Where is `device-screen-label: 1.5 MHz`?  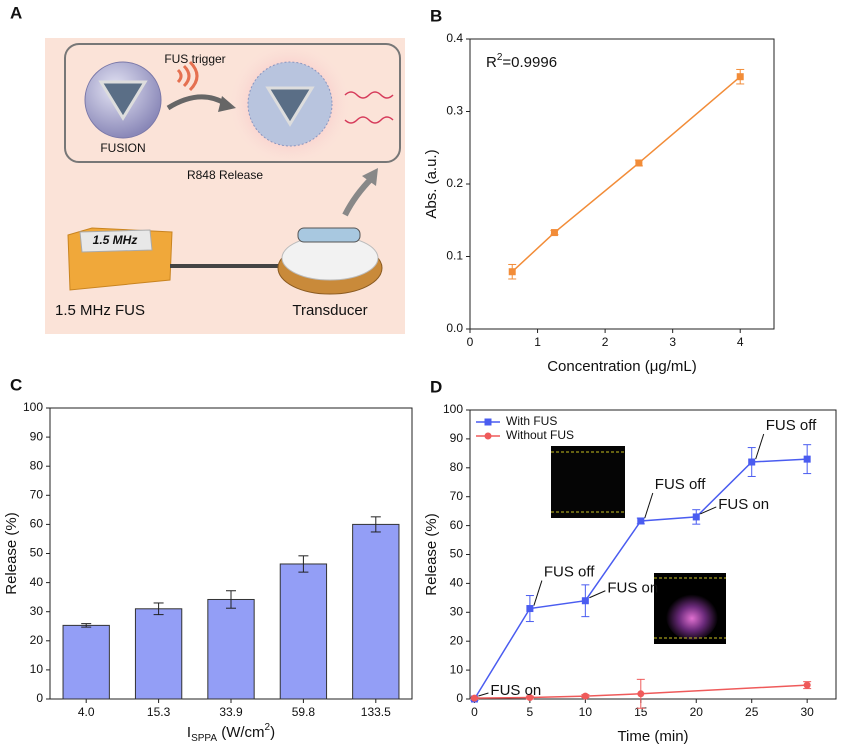
device-screen-label: 1.5 MHz is located at coordinates (115, 240).